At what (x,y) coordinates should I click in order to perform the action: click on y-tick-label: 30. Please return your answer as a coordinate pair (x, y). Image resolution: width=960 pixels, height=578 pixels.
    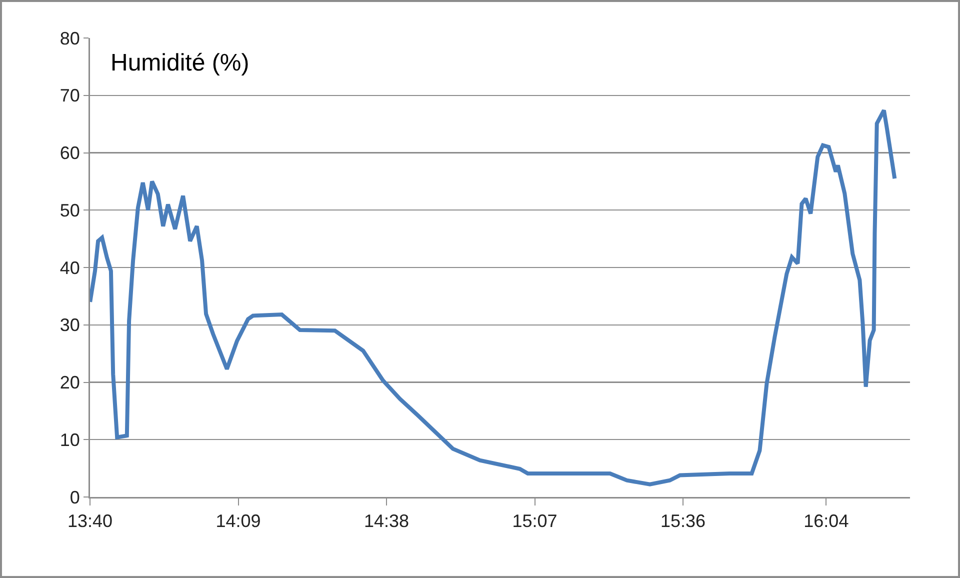
    Looking at the image, I should click on (70, 325).